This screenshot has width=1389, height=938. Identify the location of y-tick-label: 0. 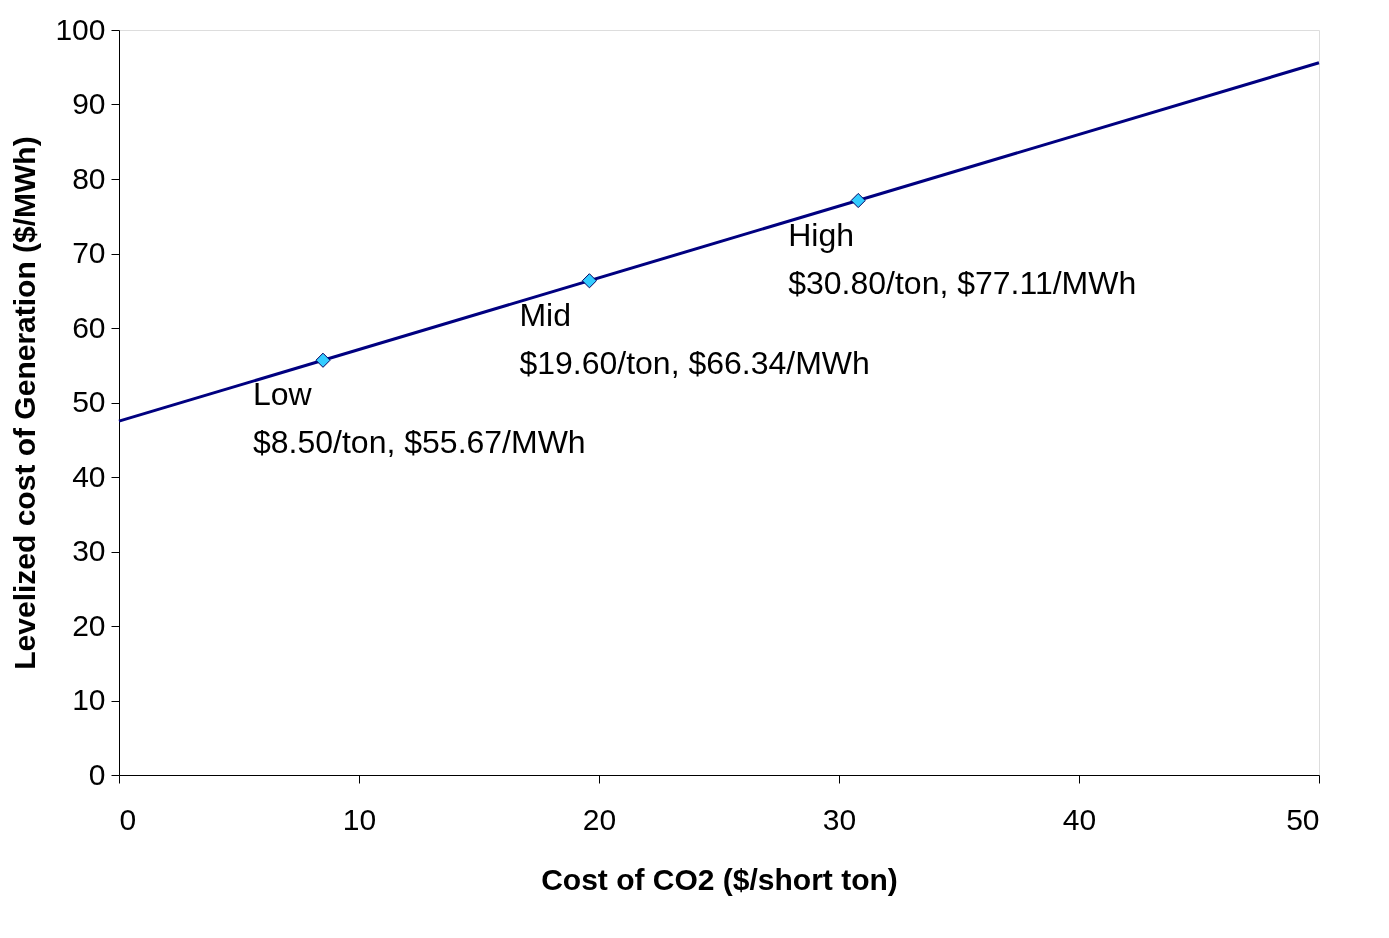
(97, 774).